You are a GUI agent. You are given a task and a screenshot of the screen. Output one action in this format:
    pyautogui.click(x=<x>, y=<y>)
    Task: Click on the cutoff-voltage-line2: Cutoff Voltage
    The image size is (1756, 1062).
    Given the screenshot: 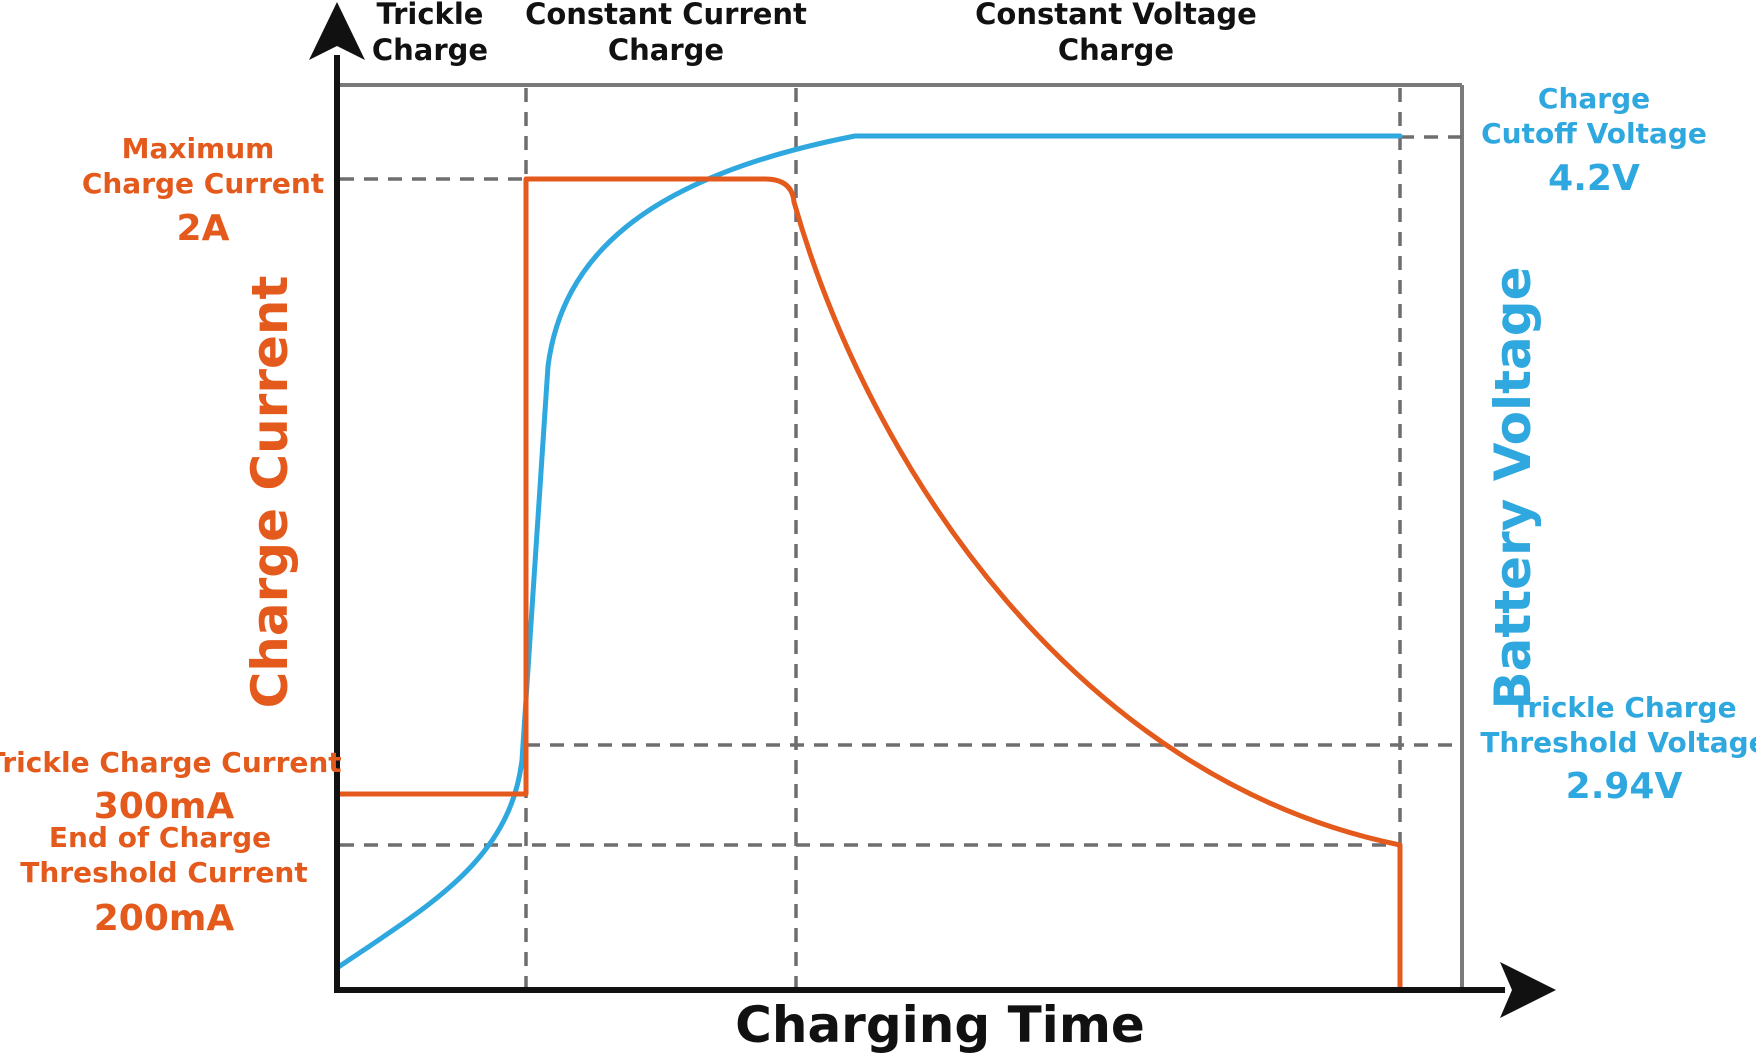 What is the action you would take?
    pyautogui.click(x=1594, y=133)
    